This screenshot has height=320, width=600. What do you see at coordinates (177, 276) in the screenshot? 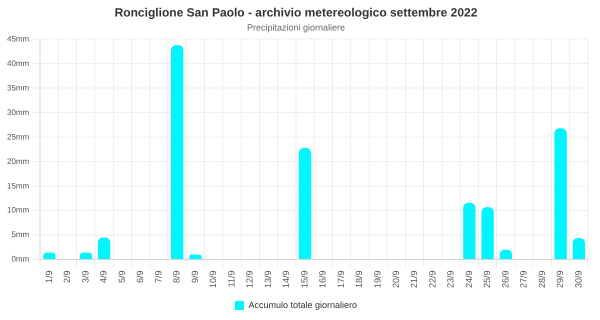
I see `x-tick-label: 8/9` at bounding box center [177, 276].